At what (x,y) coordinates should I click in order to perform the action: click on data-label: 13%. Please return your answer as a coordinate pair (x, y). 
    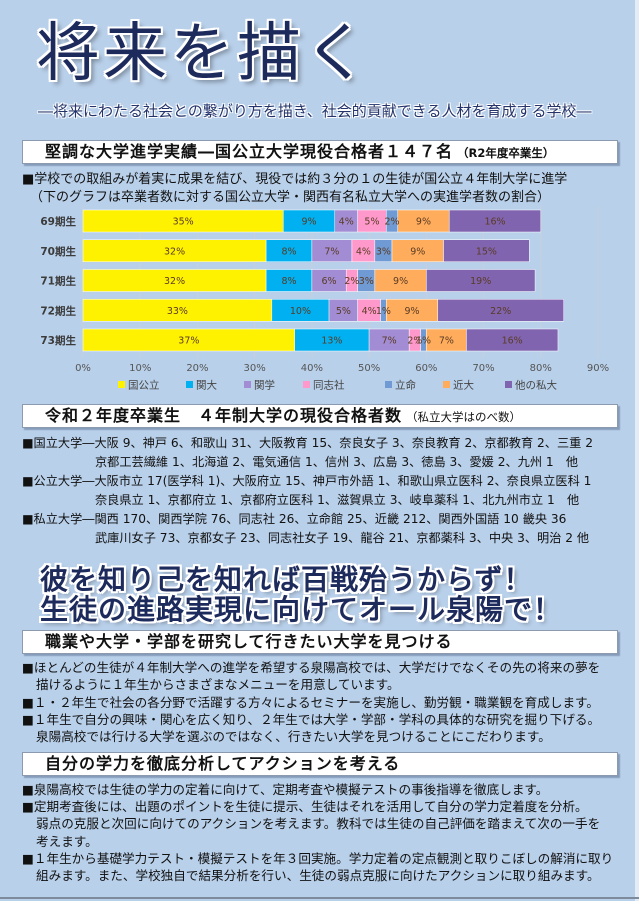
    Looking at the image, I should click on (331, 341).